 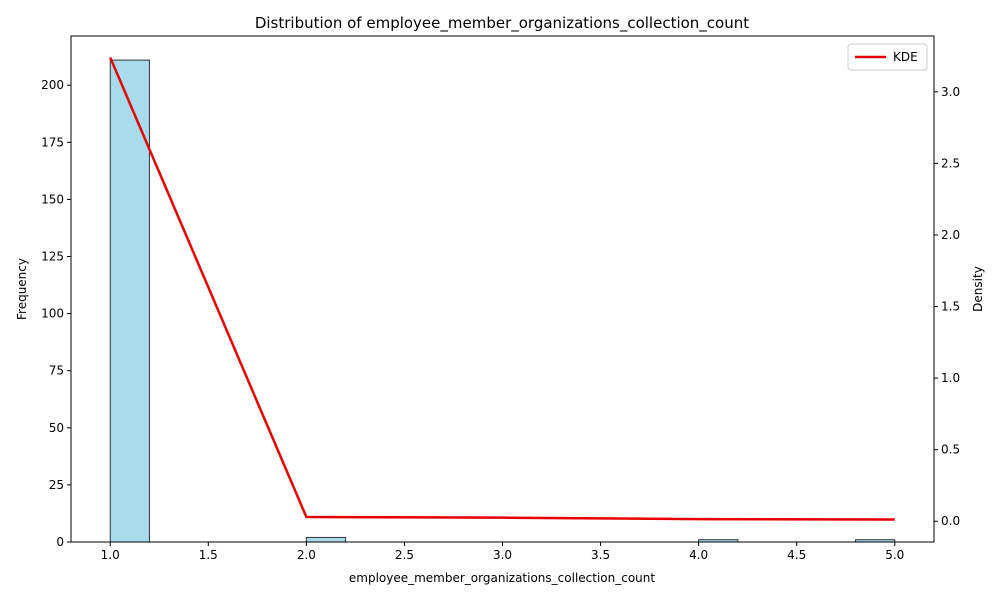 I want to click on y2-tick-label-1: 0.5, so click(x=950, y=450).